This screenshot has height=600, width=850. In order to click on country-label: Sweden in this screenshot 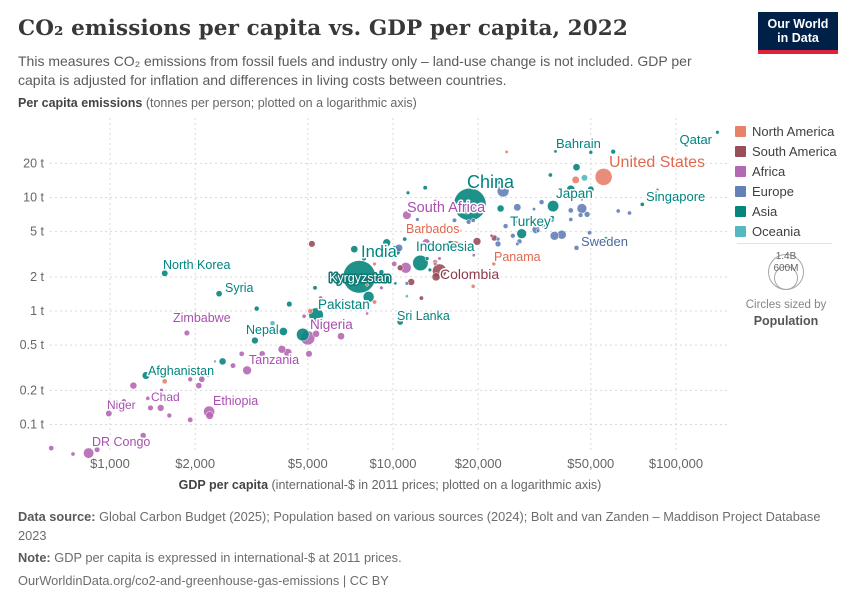, I will do `click(605, 242)`.